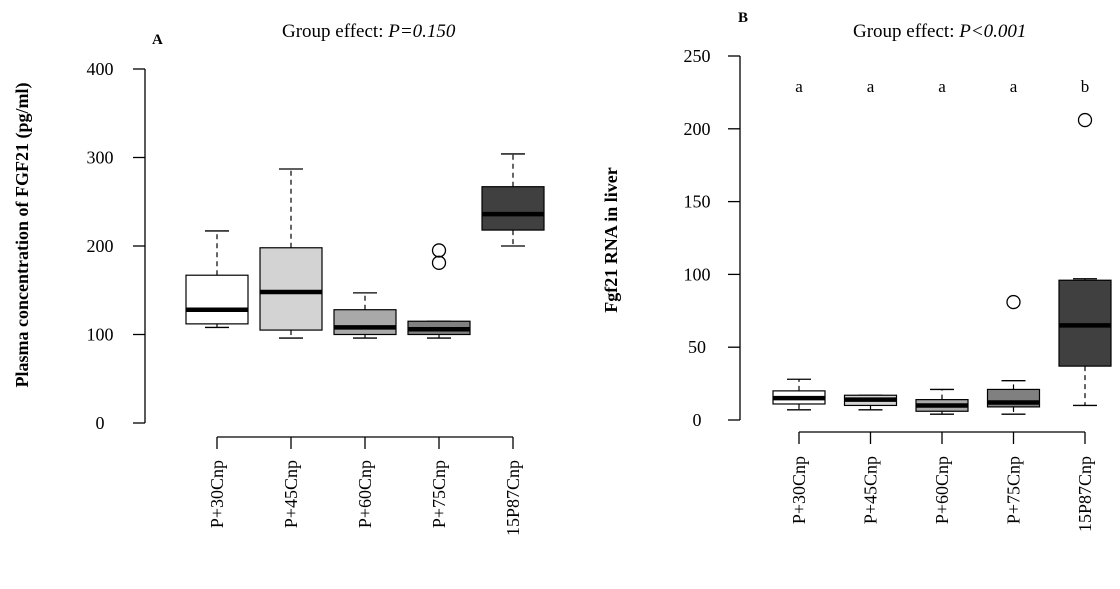 Image resolution: width=1120 pixels, height=589 pixels. What do you see at coordinates (743, 18) in the screenshot?
I see `panel-b-label: B` at bounding box center [743, 18].